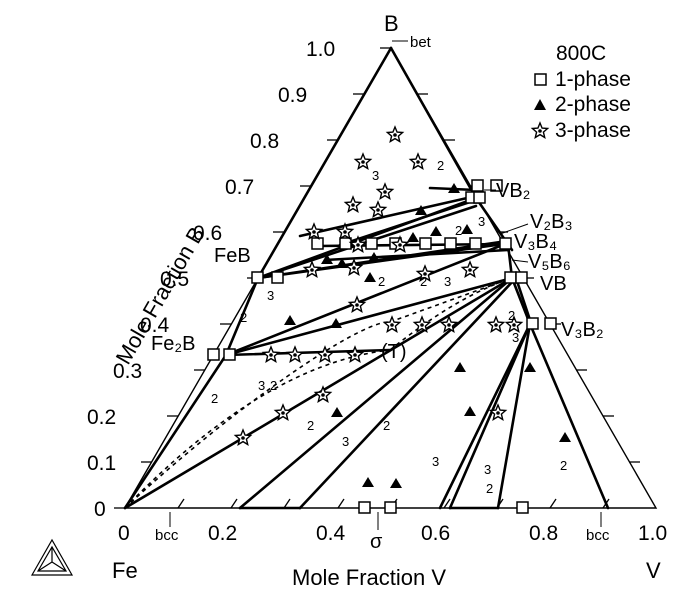 This screenshot has width=677, height=597. I want to click on corner-label-fe: Fe, so click(125, 570).